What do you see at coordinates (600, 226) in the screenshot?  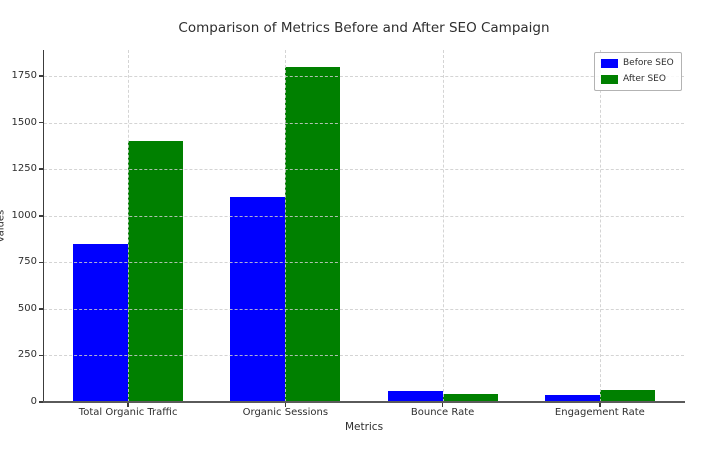 I see `gridline-x-engagement-rate` at bounding box center [600, 226].